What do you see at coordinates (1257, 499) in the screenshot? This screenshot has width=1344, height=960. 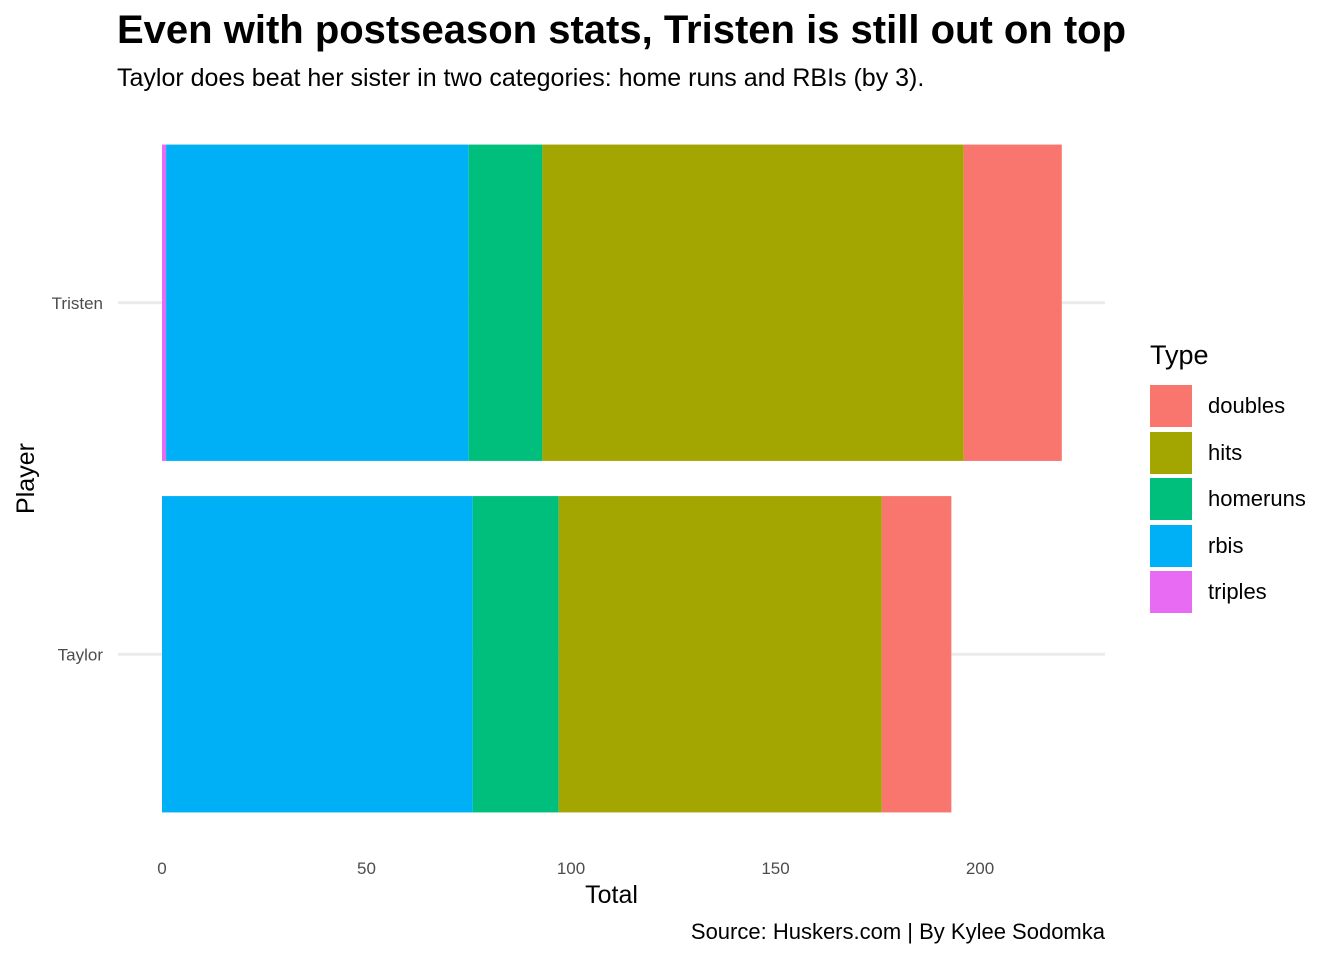 I see `legend-label-homeruns: homeruns` at bounding box center [1257, 499].